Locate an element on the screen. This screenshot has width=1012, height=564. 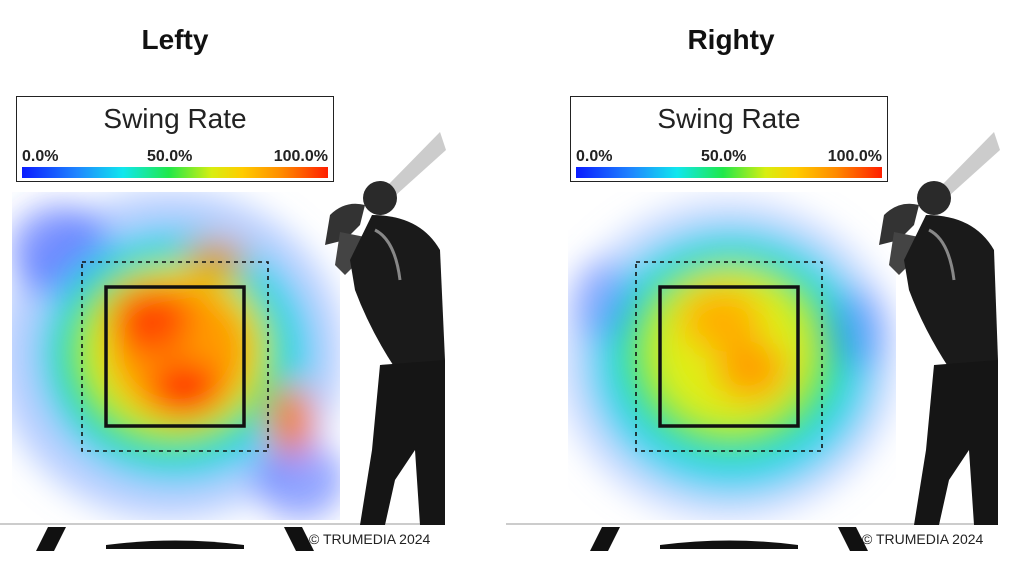
lefty-legend-title: Swing Rate is located at coordinates (175, 118).